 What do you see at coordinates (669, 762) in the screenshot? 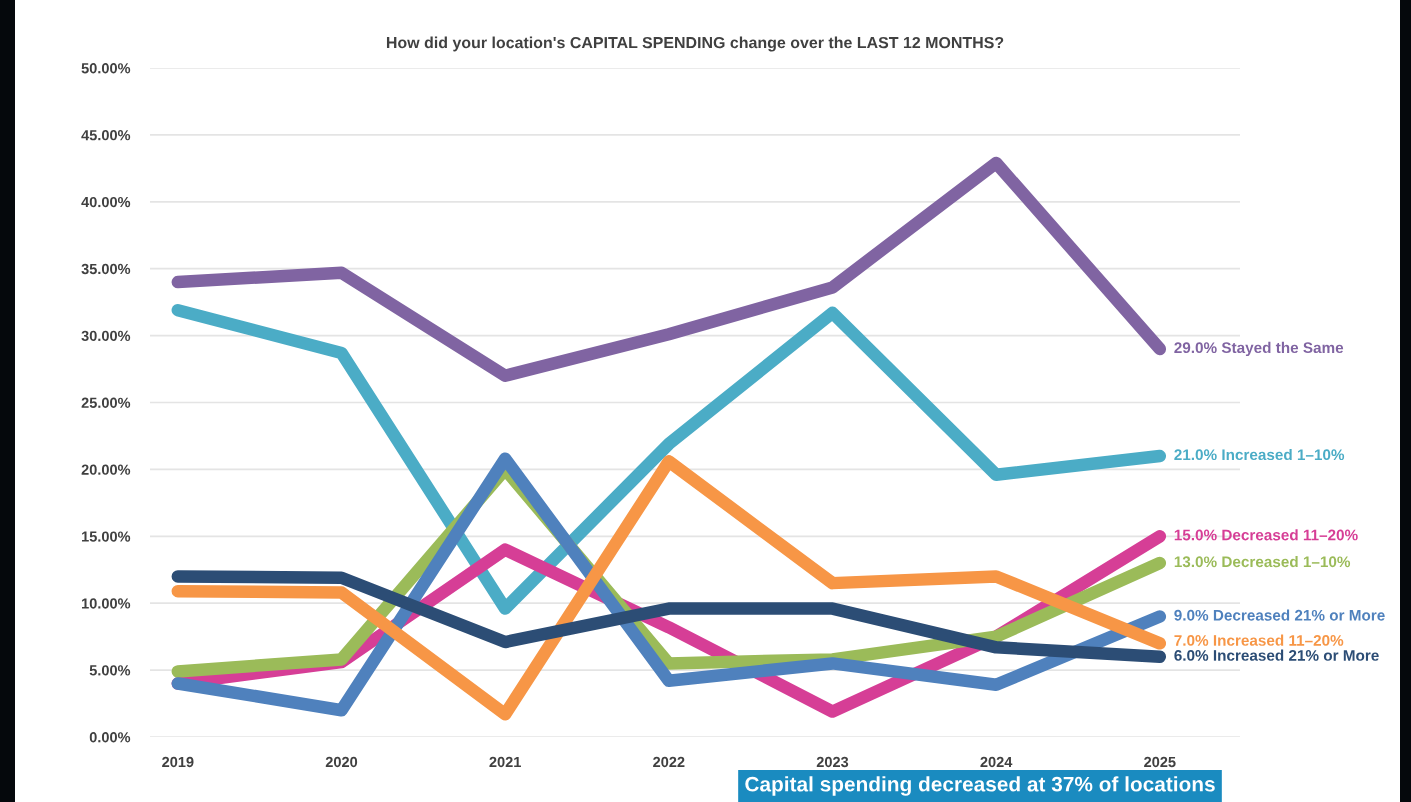
I see `x-tick-label: 2022` at bounding box center [669, 762].